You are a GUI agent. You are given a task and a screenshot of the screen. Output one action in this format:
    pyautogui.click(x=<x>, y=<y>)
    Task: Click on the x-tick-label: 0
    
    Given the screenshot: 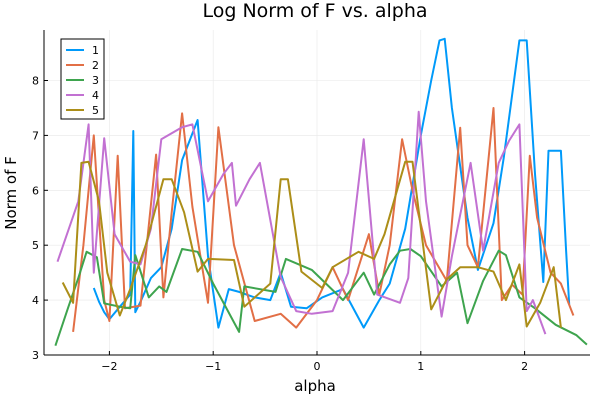 What is the action you would take?
    pyautogui.click(x=317, y=366)
    